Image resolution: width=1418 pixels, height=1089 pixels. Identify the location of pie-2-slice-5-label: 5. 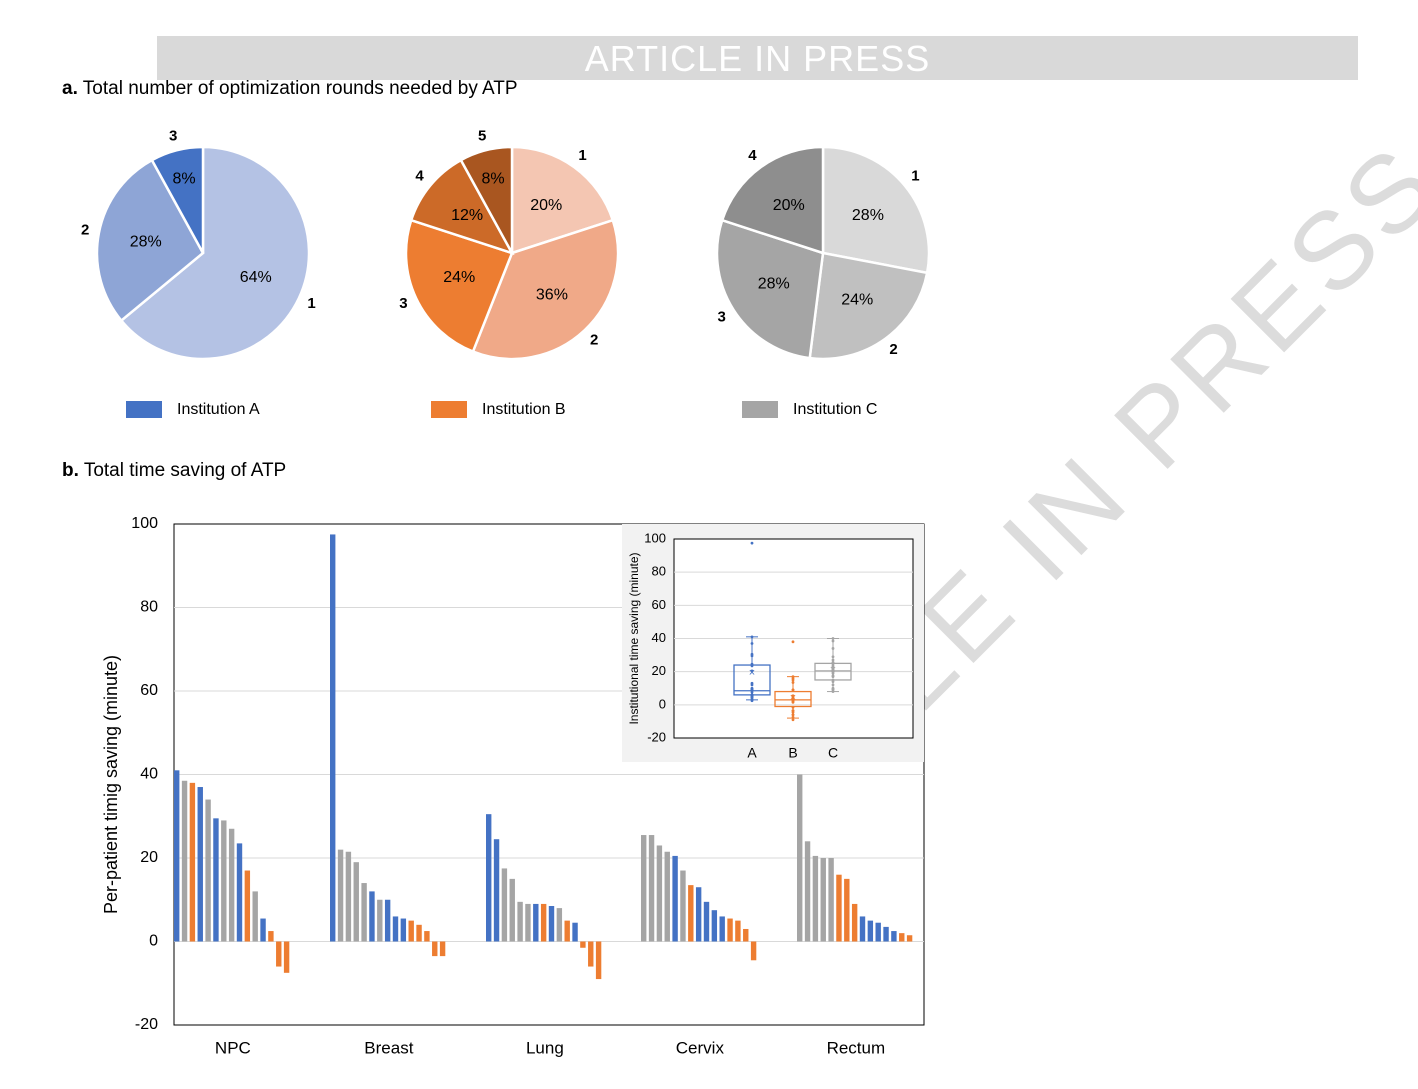
(482, 136).